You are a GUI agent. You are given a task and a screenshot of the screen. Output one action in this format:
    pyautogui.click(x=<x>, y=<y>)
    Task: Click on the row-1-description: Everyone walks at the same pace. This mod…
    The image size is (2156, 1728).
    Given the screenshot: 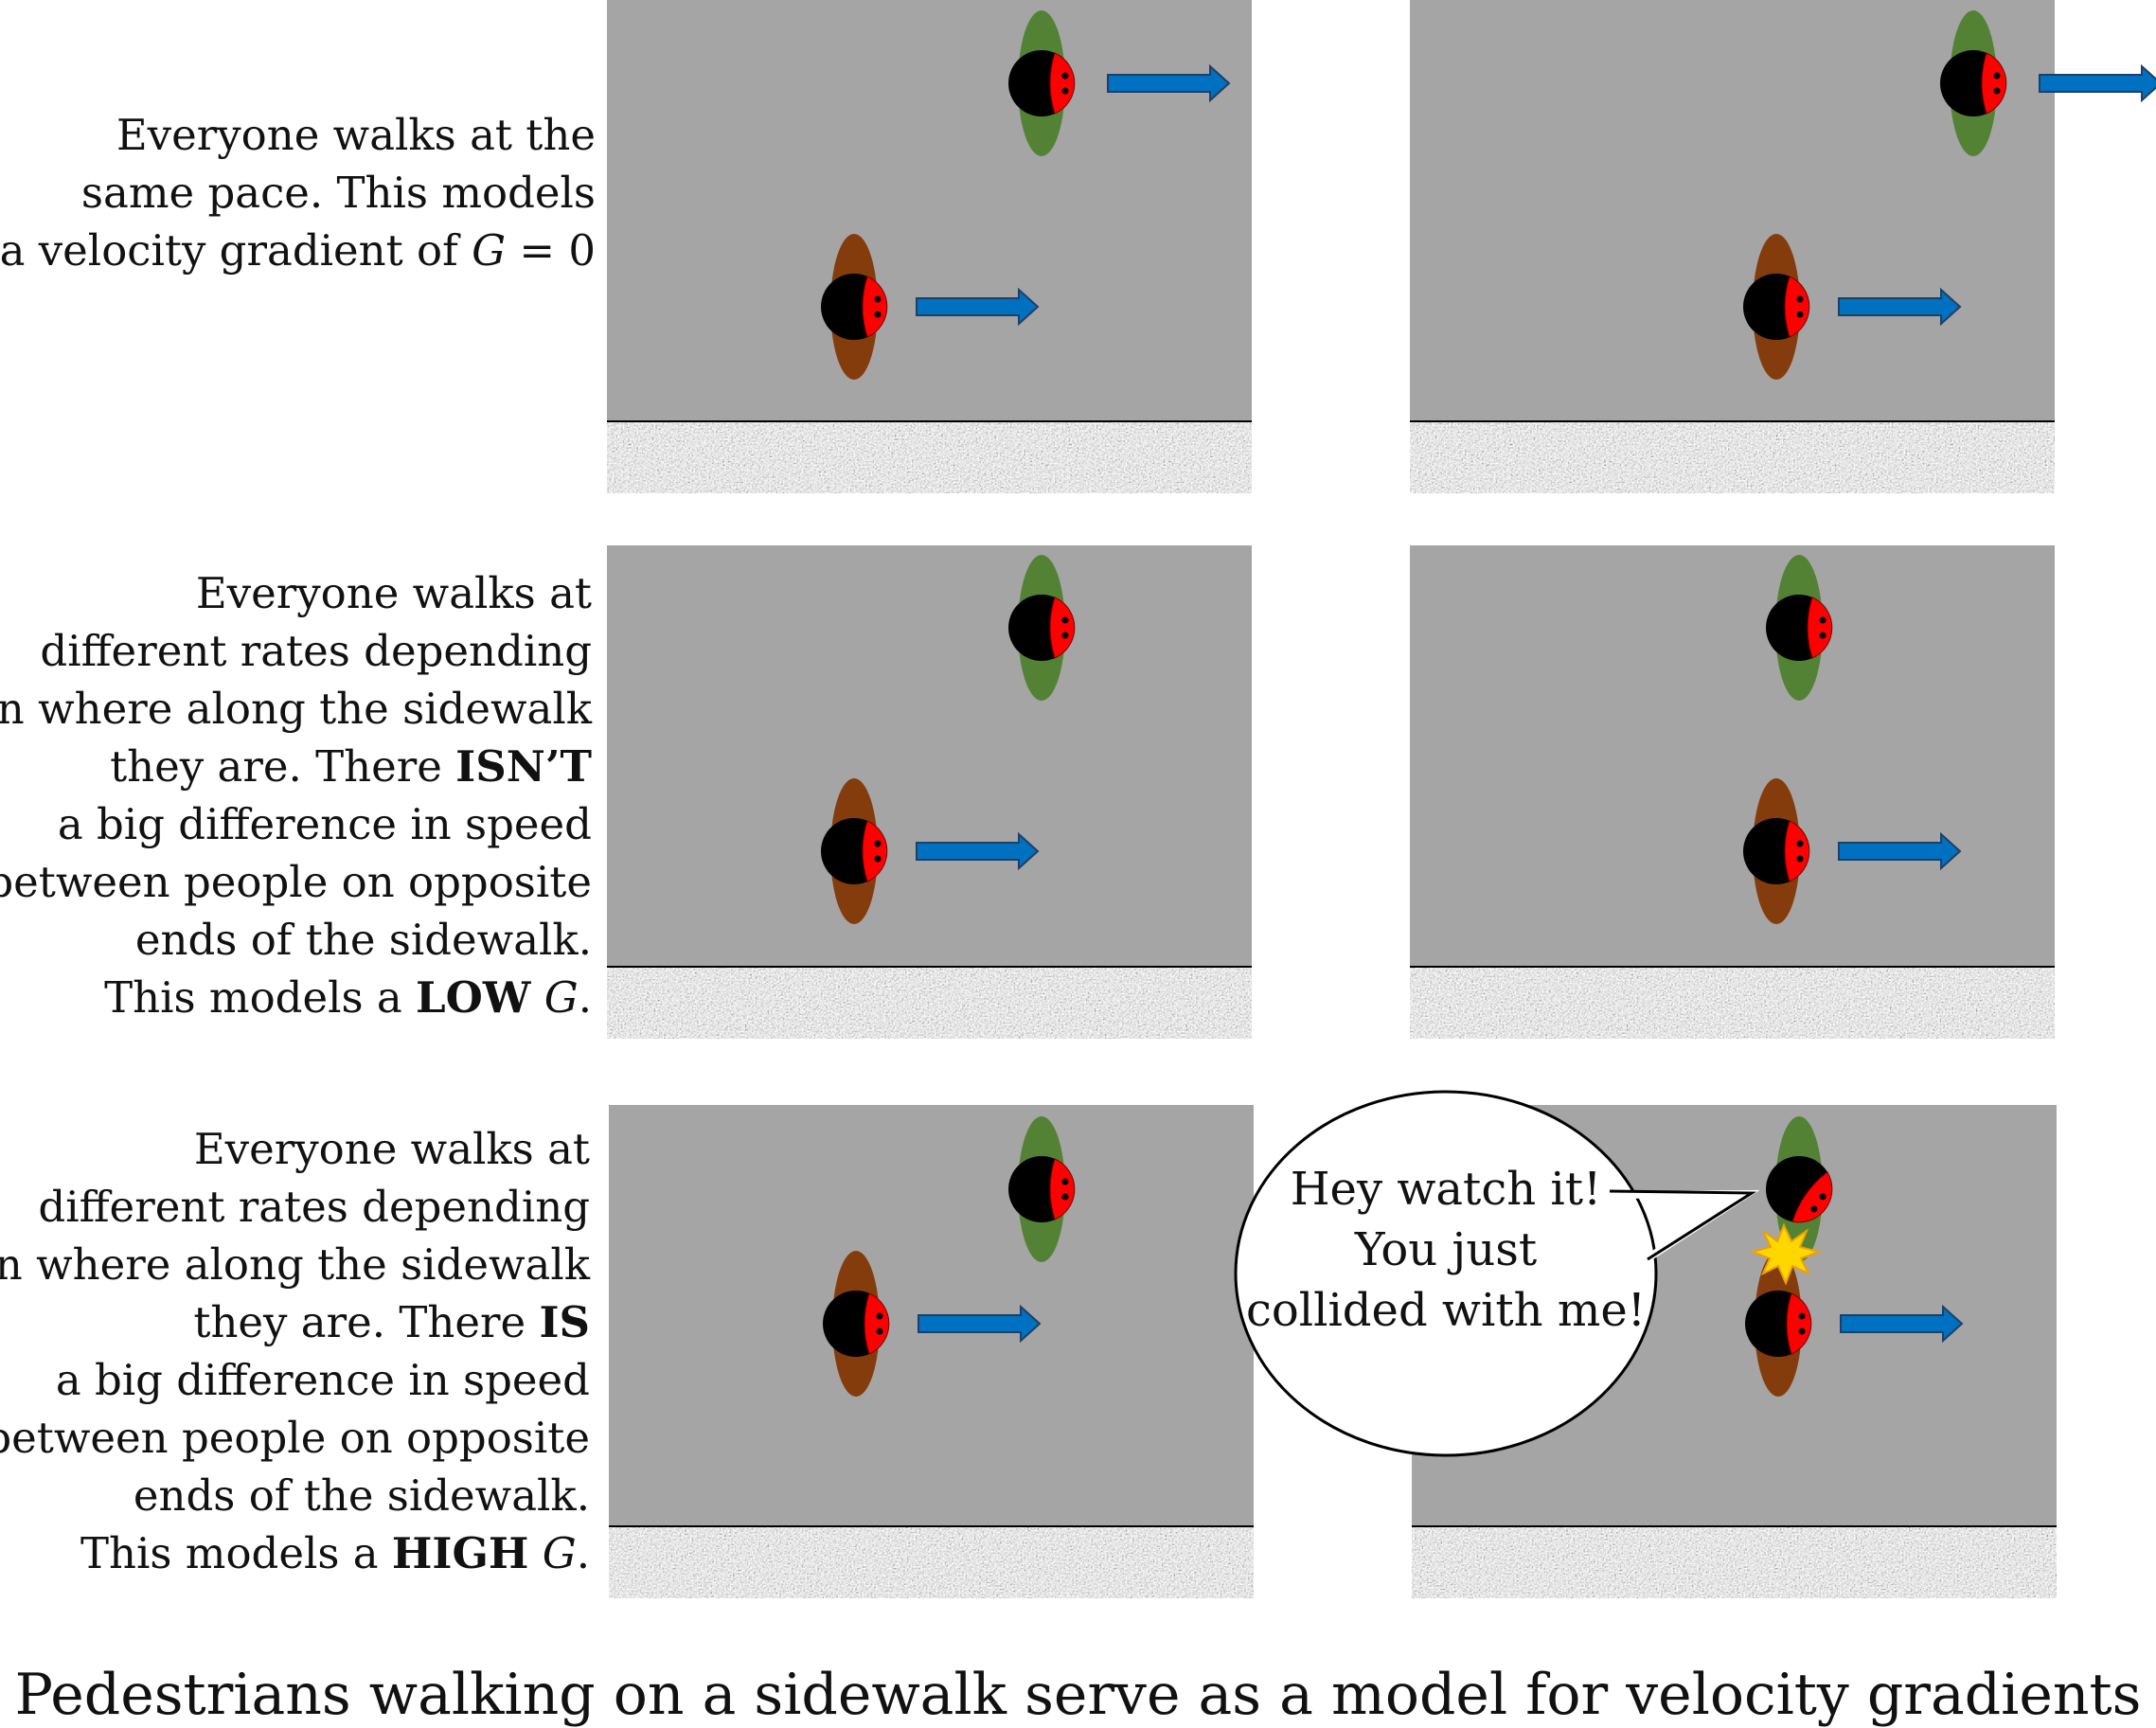 What is the action you would take?
    pyautogui.click(x=298, y=192)
    